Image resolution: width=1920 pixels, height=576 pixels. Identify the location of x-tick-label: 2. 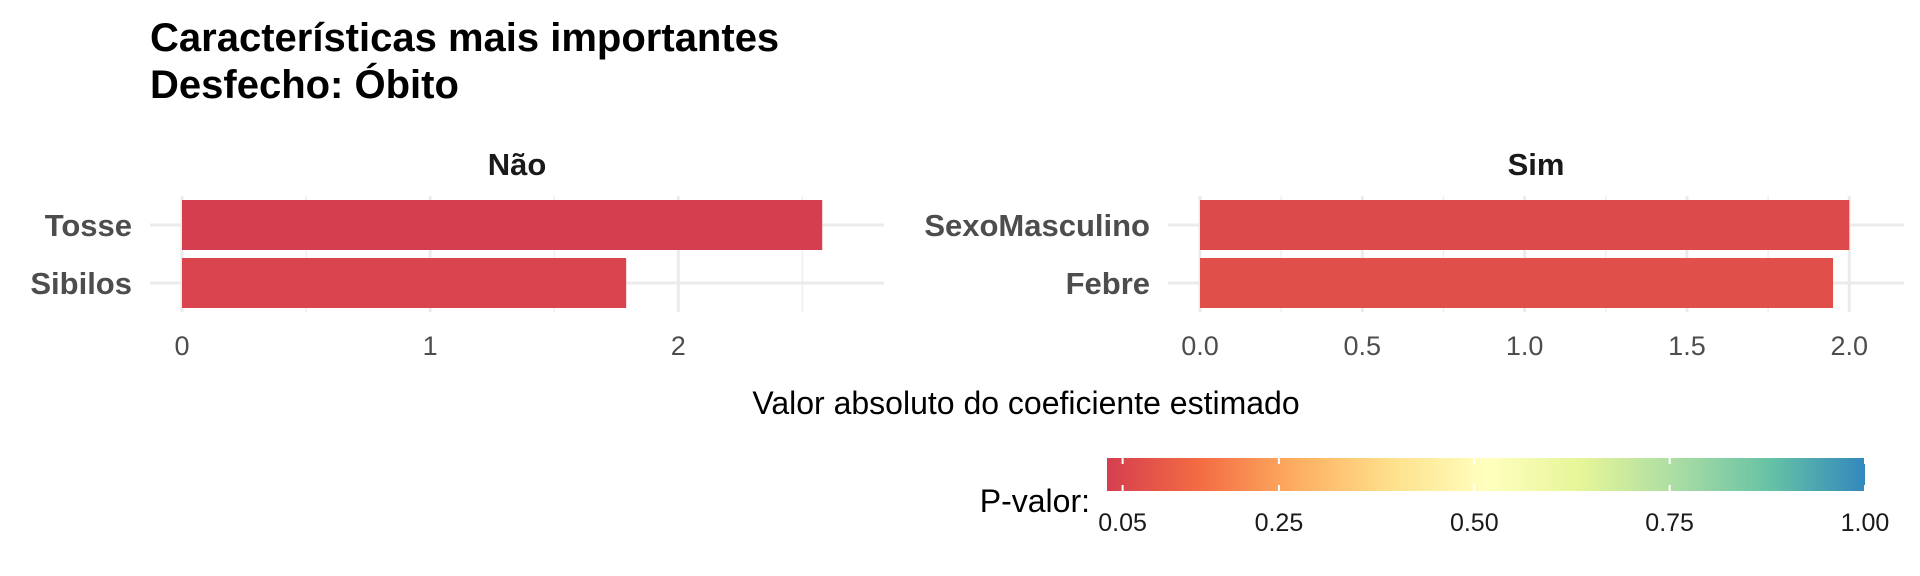
(678, 346).